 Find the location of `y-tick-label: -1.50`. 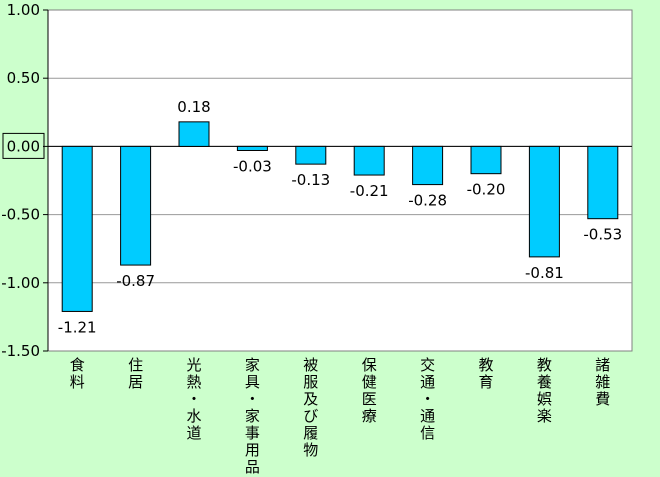

y-tick-label: -1.50 is located at coordinates (20, 351).